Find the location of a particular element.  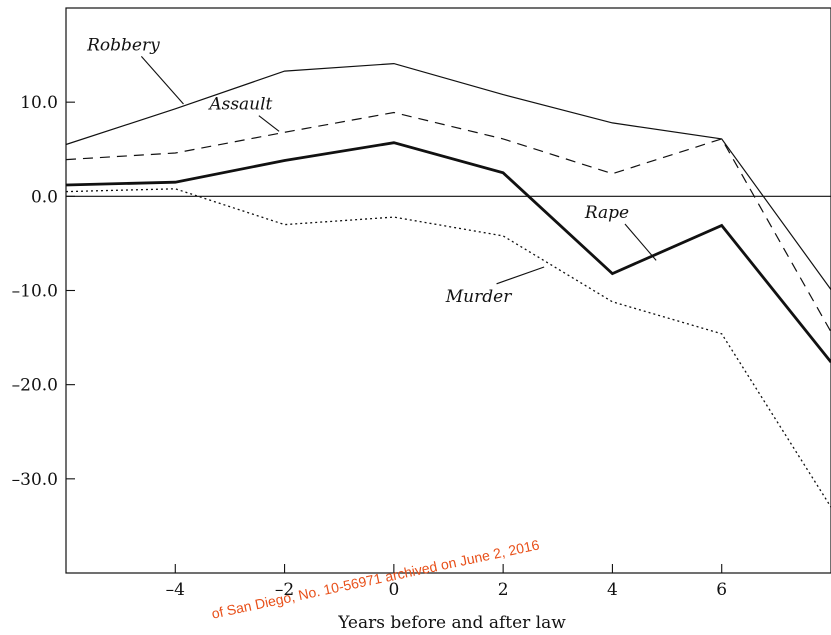

series-label-rape: Rape is located at coordinates (606, 213).